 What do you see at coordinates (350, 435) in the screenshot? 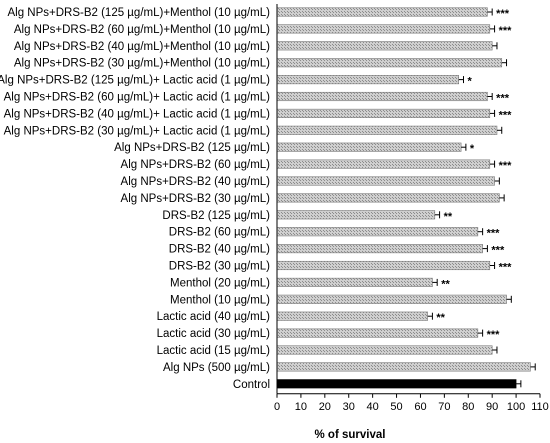
I see `x-axis-label: % of survival` at bounding box center [350, 435].